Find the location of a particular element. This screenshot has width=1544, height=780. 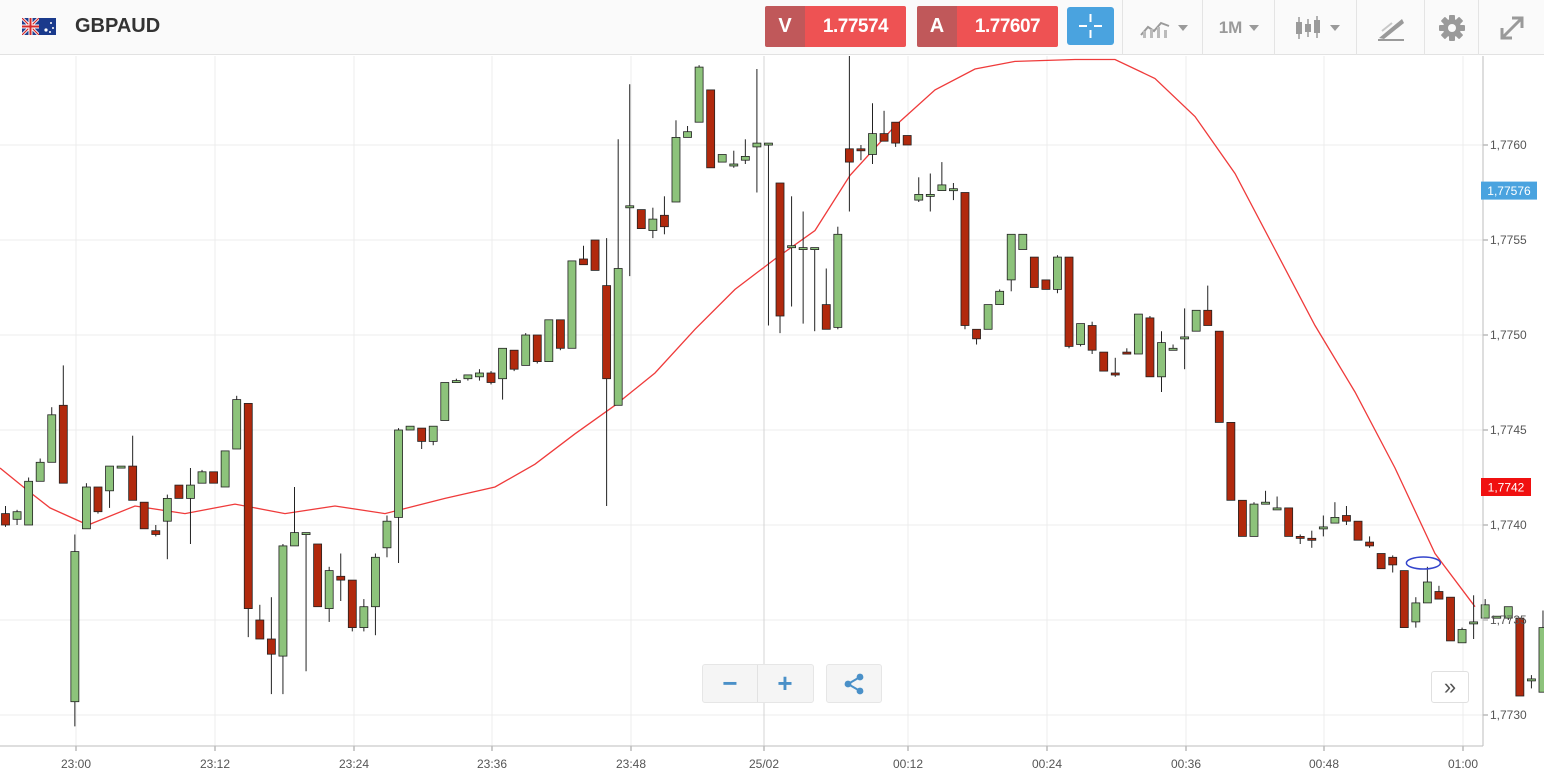

scroll-to-latest-button: » is located at coordinates (1450, 687).